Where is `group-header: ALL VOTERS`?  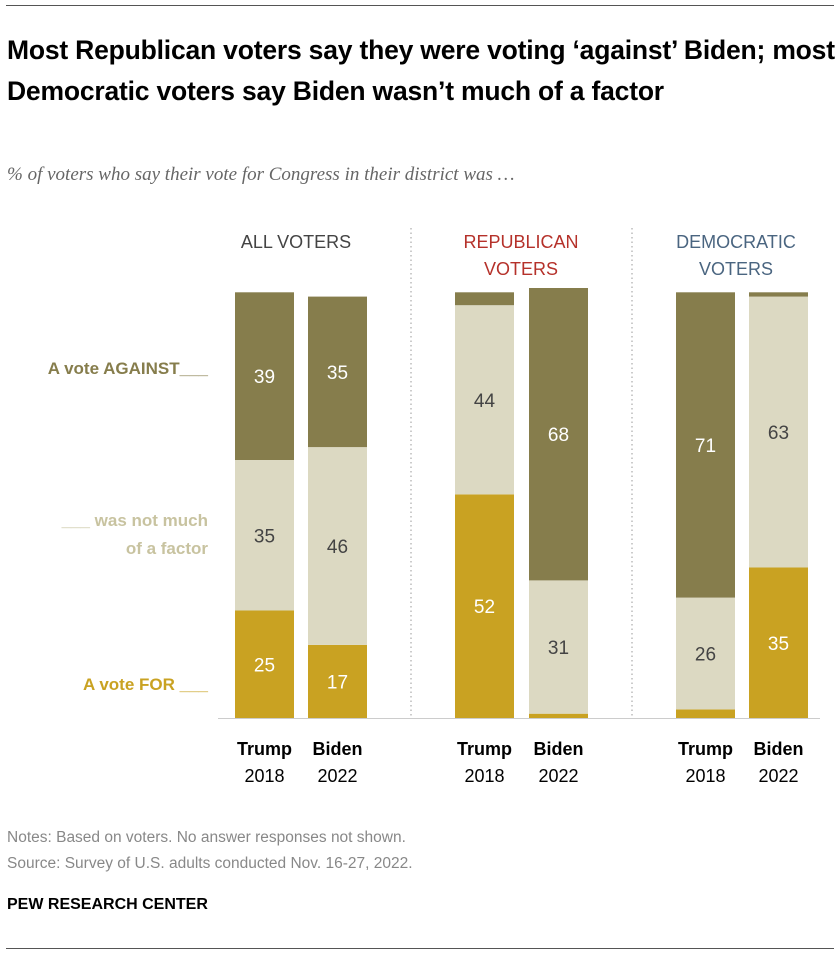 group-header: ALL VOTERS is located at coordinates (296, 242).